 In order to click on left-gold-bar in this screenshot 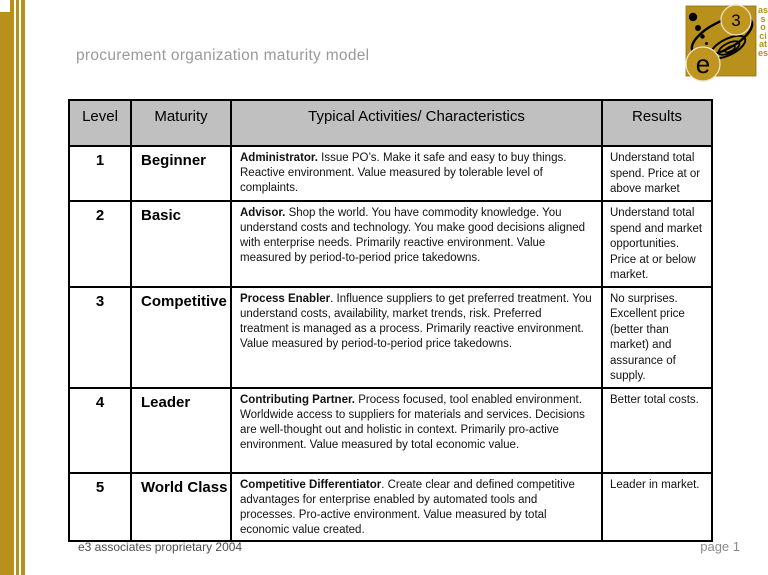, I will do `click(7, 287)`.